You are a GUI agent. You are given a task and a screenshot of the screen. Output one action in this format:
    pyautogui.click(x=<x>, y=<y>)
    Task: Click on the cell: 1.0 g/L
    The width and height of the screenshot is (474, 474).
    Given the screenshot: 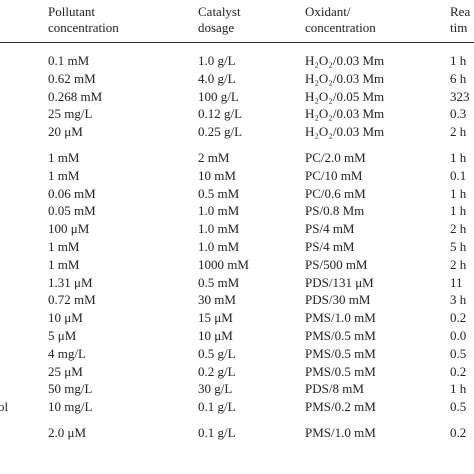 What is the action you would take?
    pyautogui.click(x=217, y=60)
    